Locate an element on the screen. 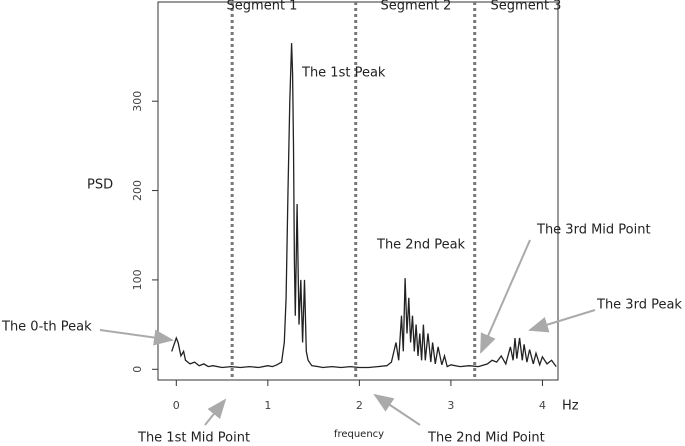 Image resolution: width=685 pixels, height=446 pixels. x-tick-label: 1 is located at coordinates (267, 405).